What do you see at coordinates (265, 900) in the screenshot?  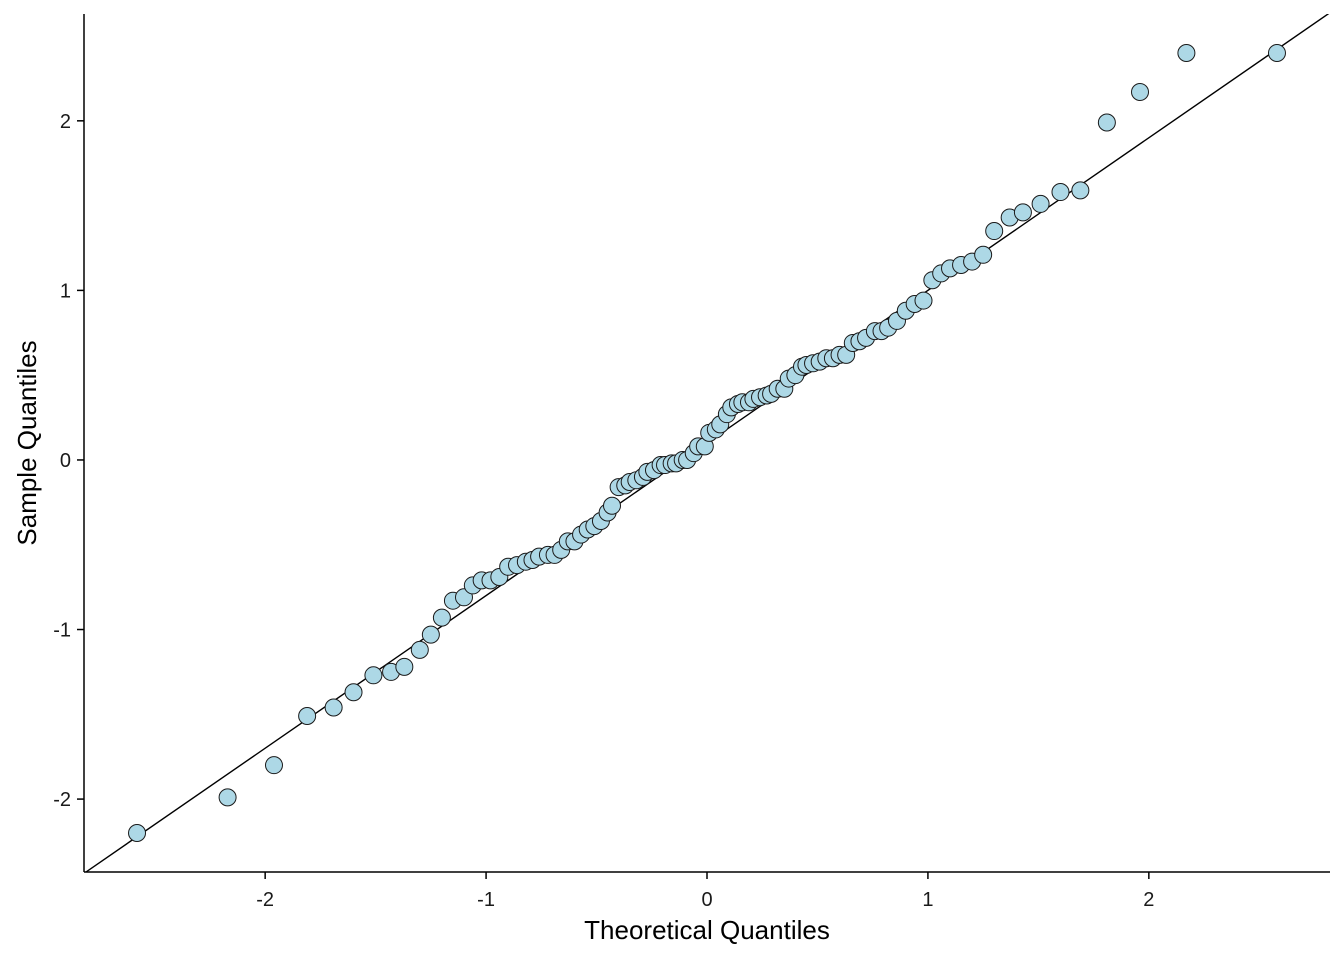 I see `x-tick-label: -2` at bounding box center [265, 900].